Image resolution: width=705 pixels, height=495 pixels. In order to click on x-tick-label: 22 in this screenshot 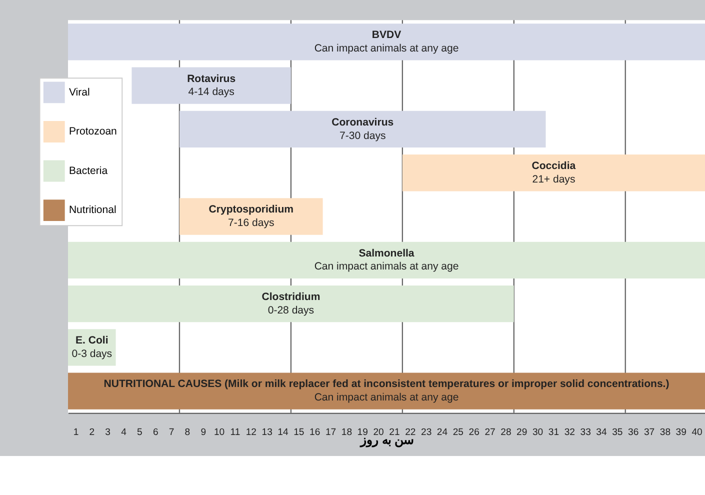, I will do `click(410, 432)`.